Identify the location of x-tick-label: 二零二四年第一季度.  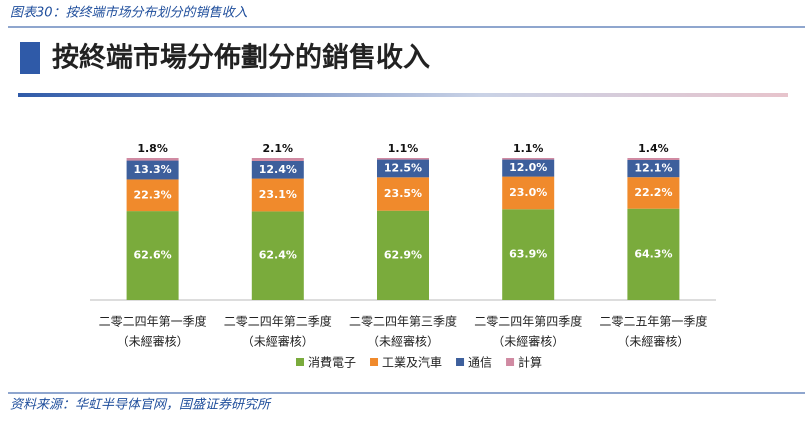
(153, 321).